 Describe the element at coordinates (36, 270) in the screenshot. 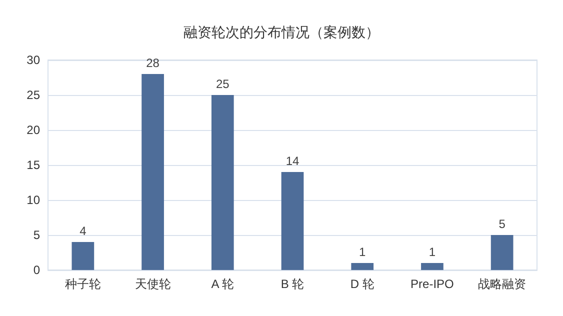

I see `y-tick-label: 0` at that location.